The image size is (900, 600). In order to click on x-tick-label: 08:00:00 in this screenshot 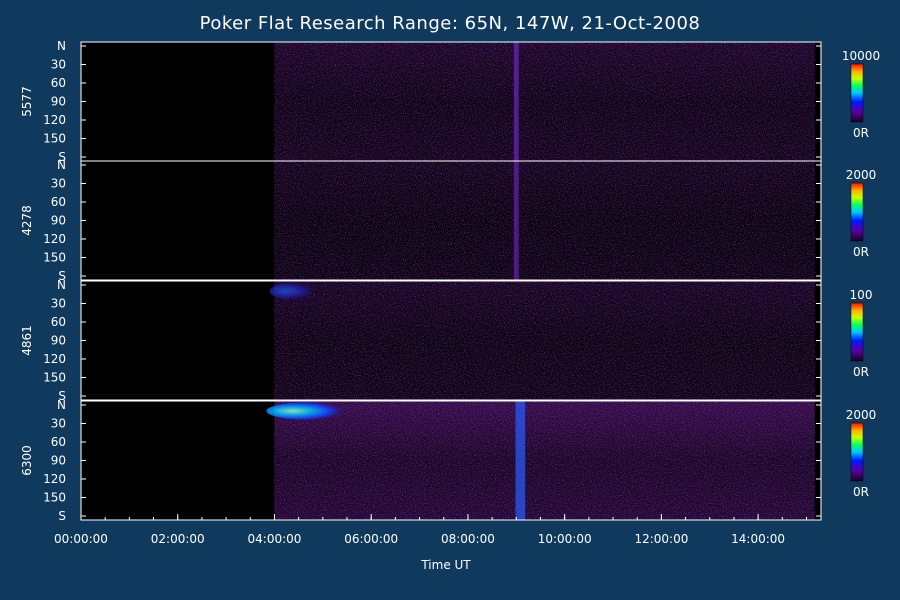, I will do `click(468, 539)`.